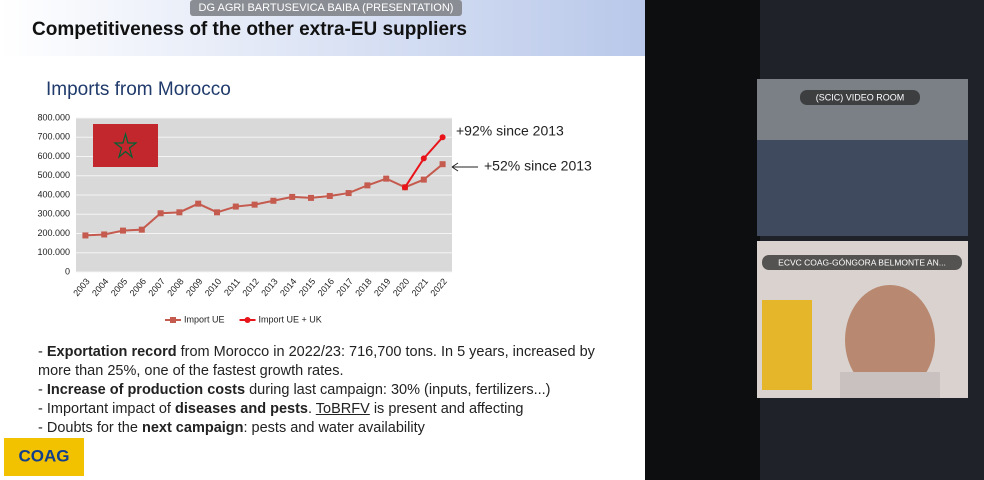  I want to click on y-tick-label: 600.000, so click(53, 156).